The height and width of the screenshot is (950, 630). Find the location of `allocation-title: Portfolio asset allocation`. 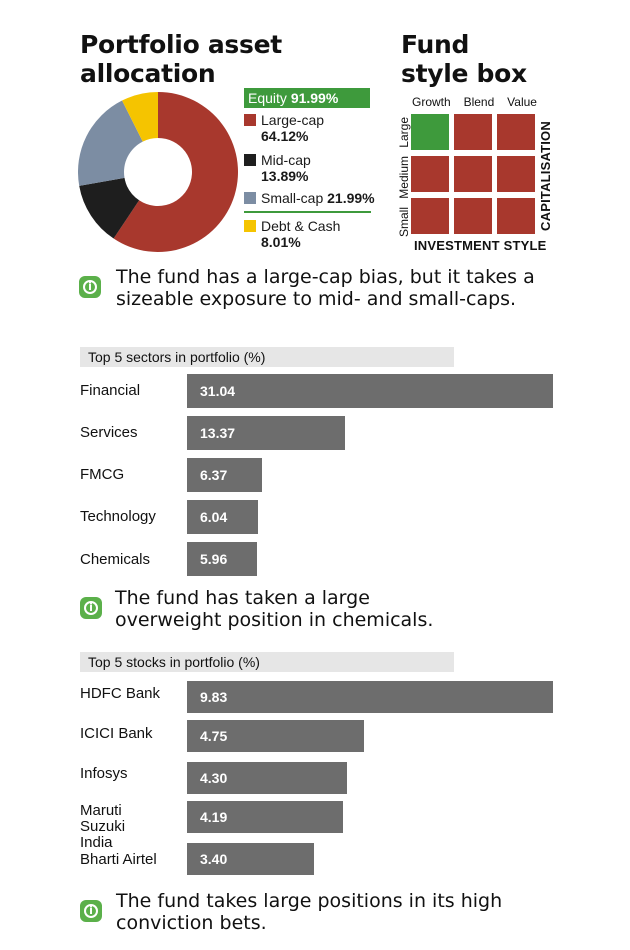

allocation-title: Portfolio asset allocation is located at coordinates (181, 59).